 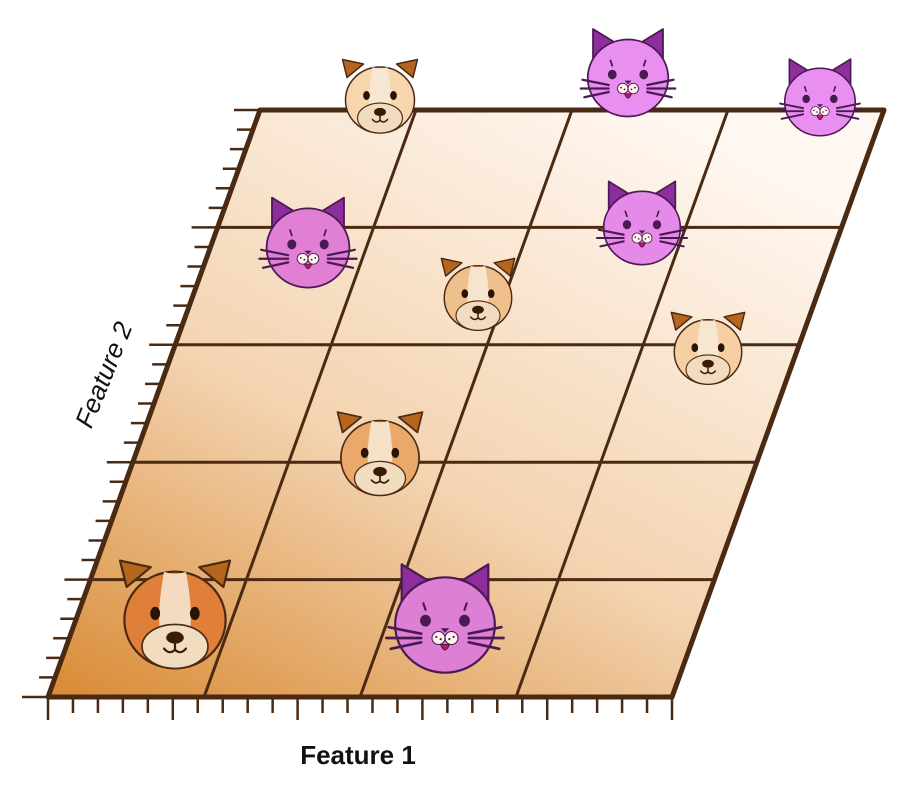 What do you see at coordinates (628, 72) in the screenshot?
I see `cat-face-icon` at bounding box center [628, 72].